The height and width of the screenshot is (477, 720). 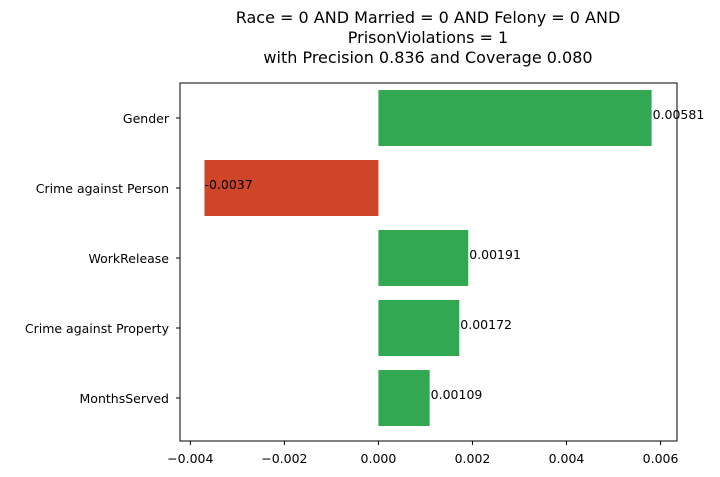 I want to click on y-tick-label: MonthsServed, so click(x=124, y=398).